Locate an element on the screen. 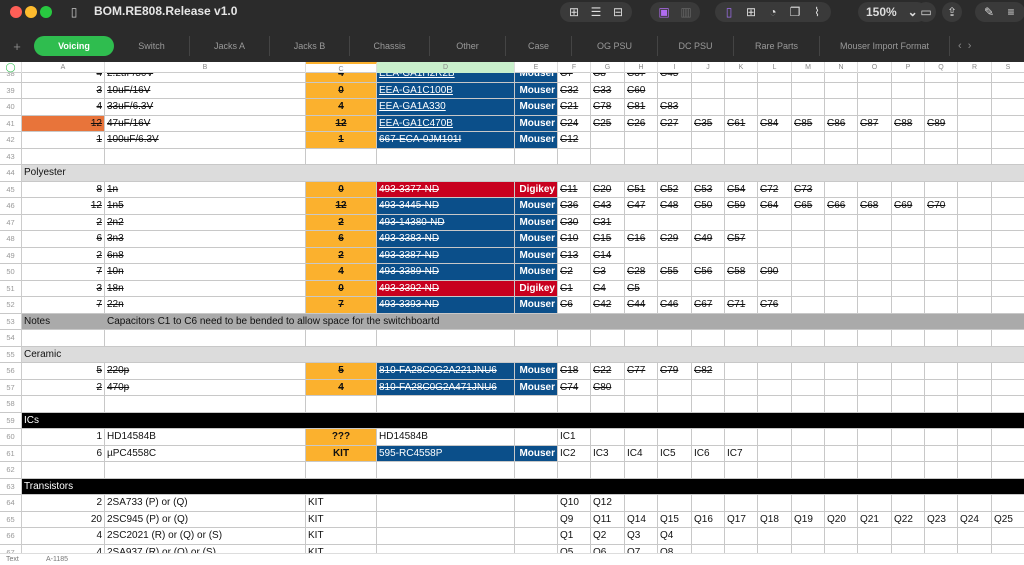  cell-reference: Q1 is located at coordinates (574, 536).